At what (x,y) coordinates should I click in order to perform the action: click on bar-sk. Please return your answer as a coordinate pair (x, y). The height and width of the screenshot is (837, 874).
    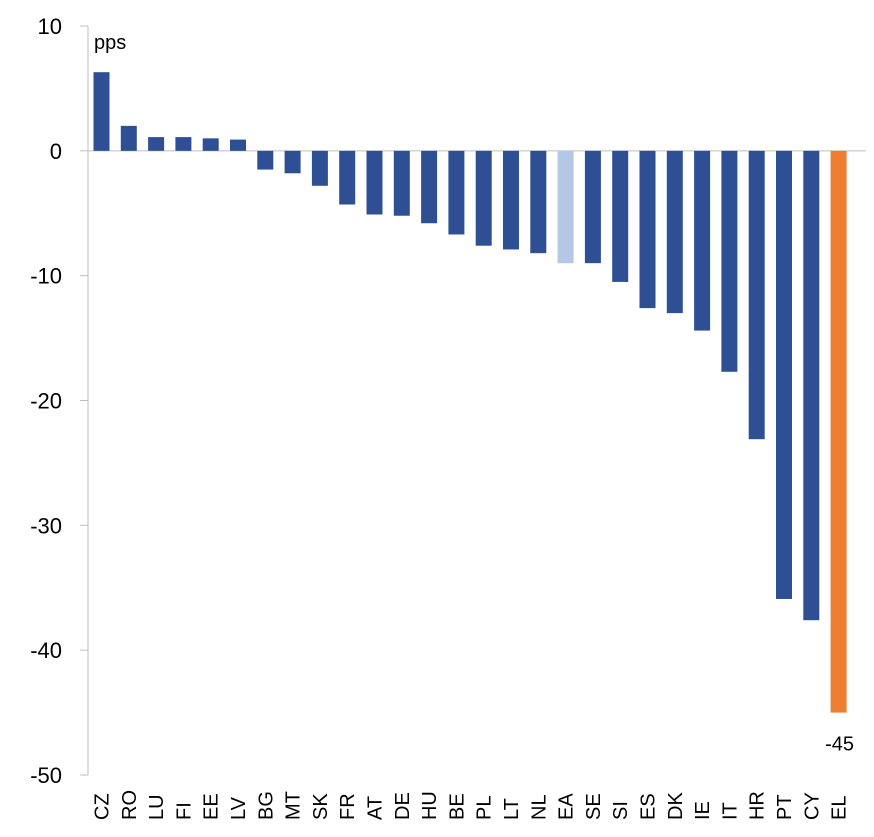
    Looking at the image, I should click on (319, 168).